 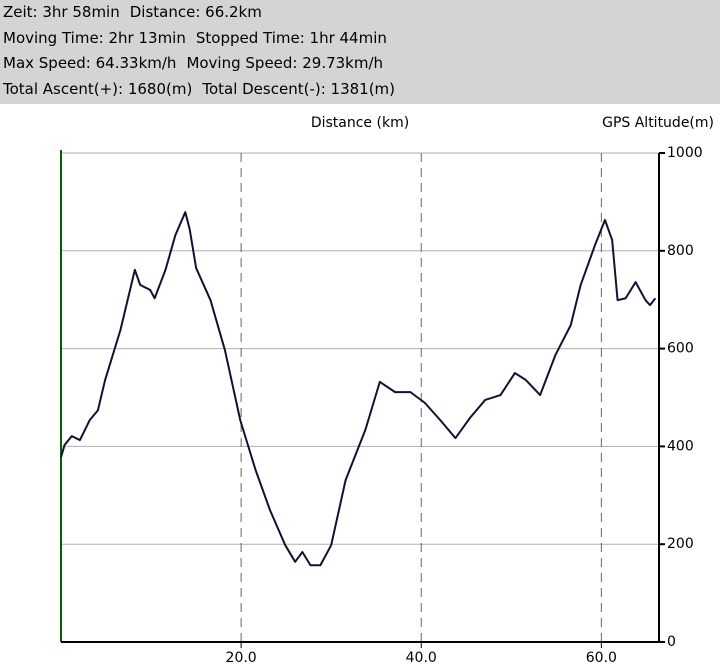 What do you see at coordinates (680, 349) in the screenshot?
I see `y-tick-label: 600` at bounding box center [680, 349].